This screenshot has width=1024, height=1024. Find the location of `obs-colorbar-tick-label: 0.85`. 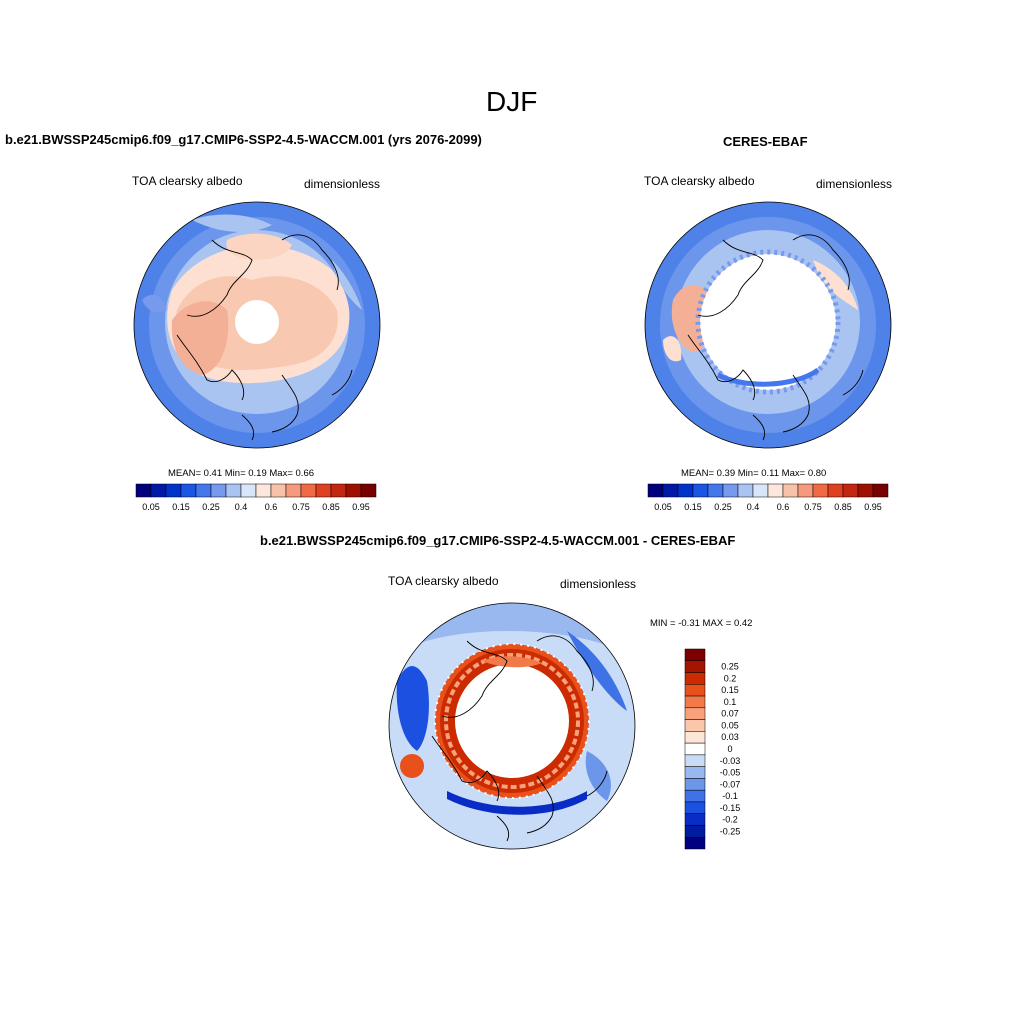

obs-colorbar-tick-label: 0.85 is located at coordinates (843, 507).